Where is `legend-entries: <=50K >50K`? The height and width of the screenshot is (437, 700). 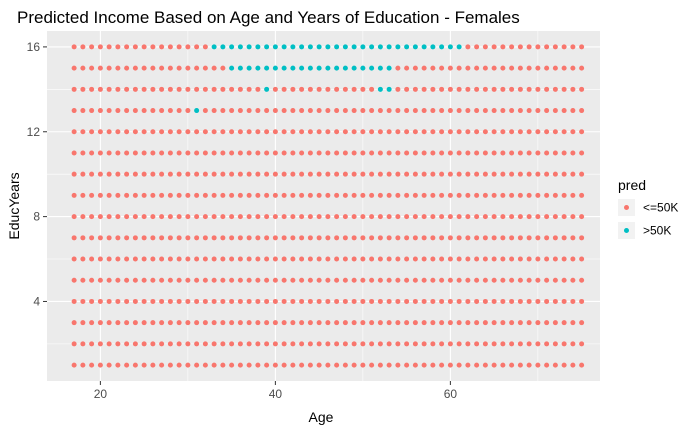
legend-entries: <=50K >50K is located at coordinates (648, 219).